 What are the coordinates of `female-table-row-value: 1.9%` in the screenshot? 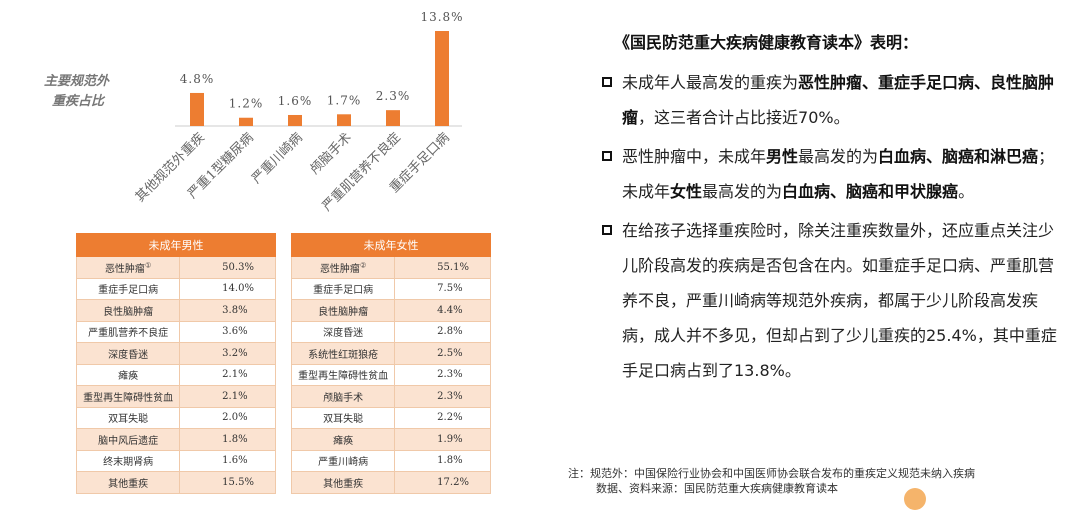 It's located at (442, 439).